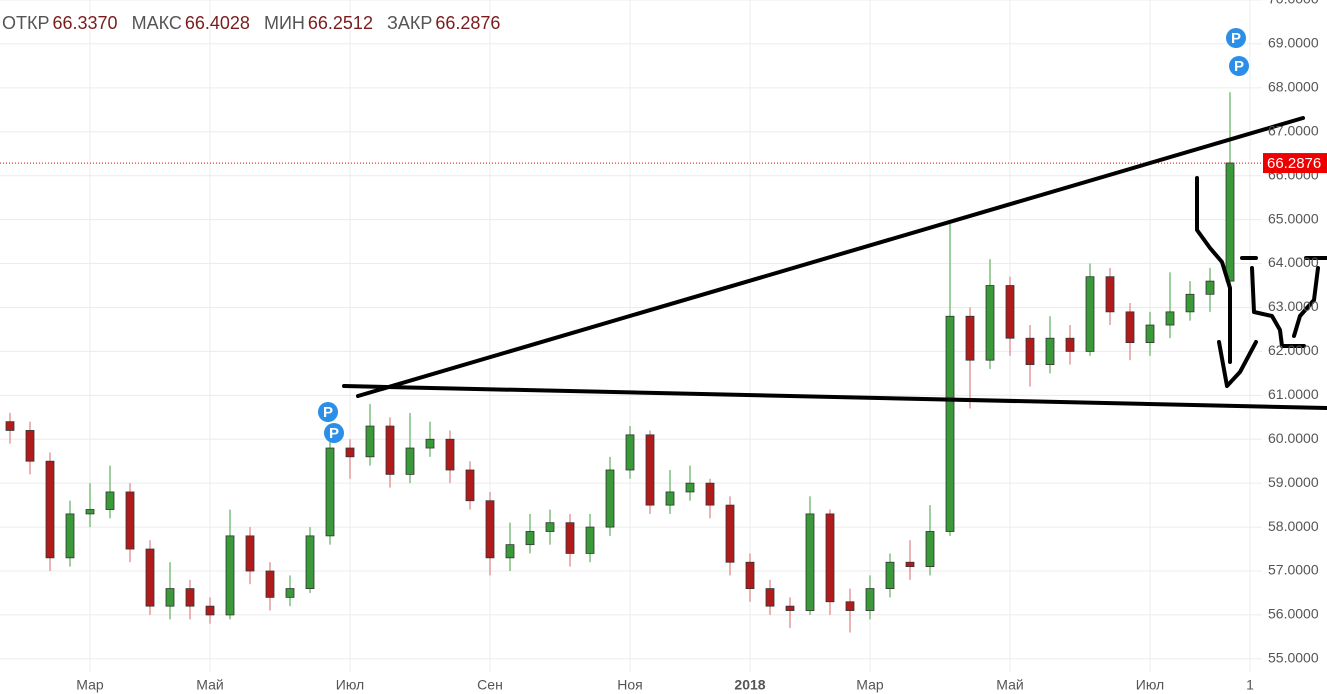 The image size is (1327, 694). What do you see at coordinates (1293, 614) in the screenshot?
I see `y-tick-label: 56.0000` at bounding box center [1293, 614].